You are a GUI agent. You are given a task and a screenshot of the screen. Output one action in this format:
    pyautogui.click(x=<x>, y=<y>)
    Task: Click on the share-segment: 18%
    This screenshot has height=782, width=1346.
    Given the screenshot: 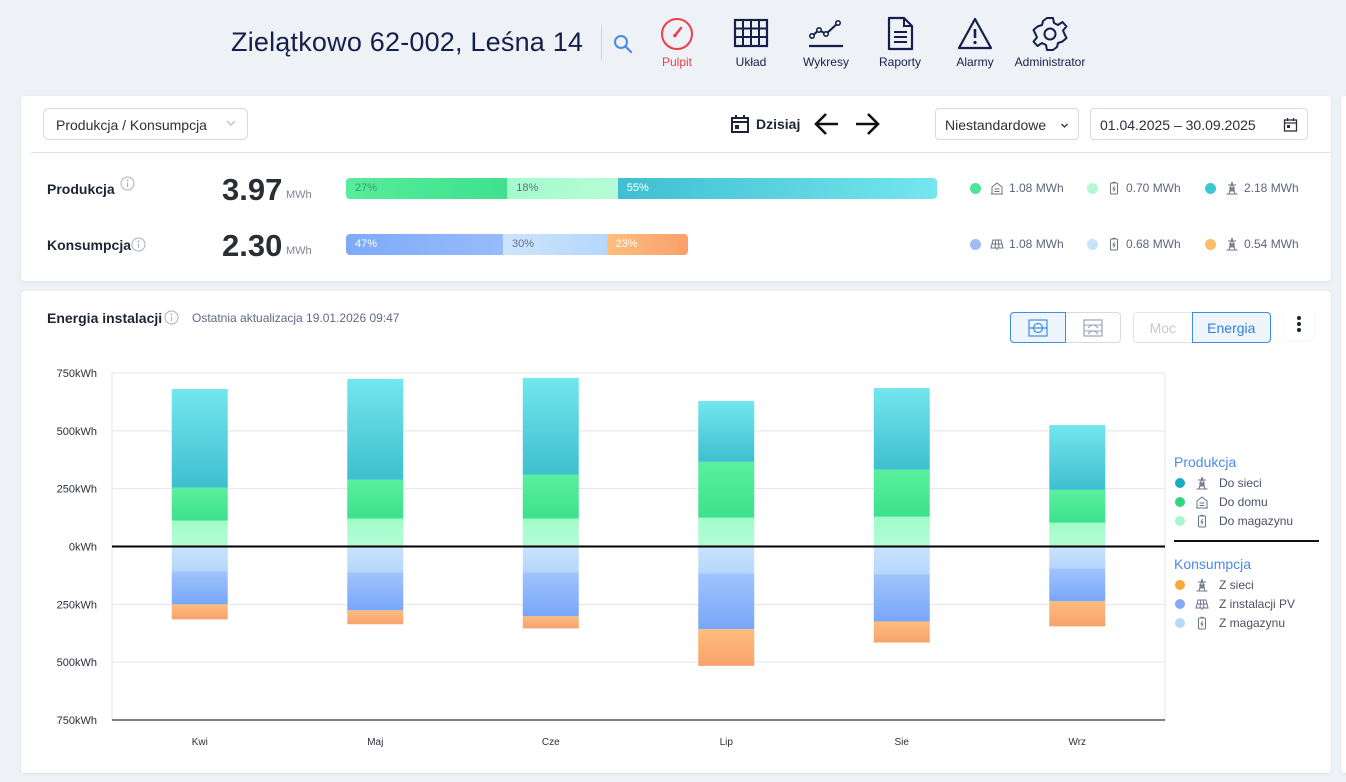 What is the action you would take?
    pyautogui.click(x=562, y=188)
    